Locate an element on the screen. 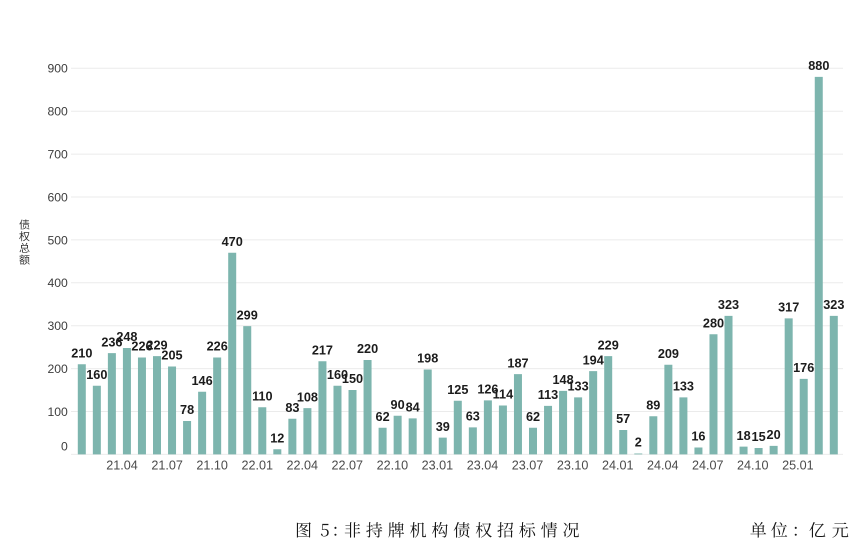 The width and height of the screenshot is (868, 556). svg-text: 146 is located at coordinates (202, 381).